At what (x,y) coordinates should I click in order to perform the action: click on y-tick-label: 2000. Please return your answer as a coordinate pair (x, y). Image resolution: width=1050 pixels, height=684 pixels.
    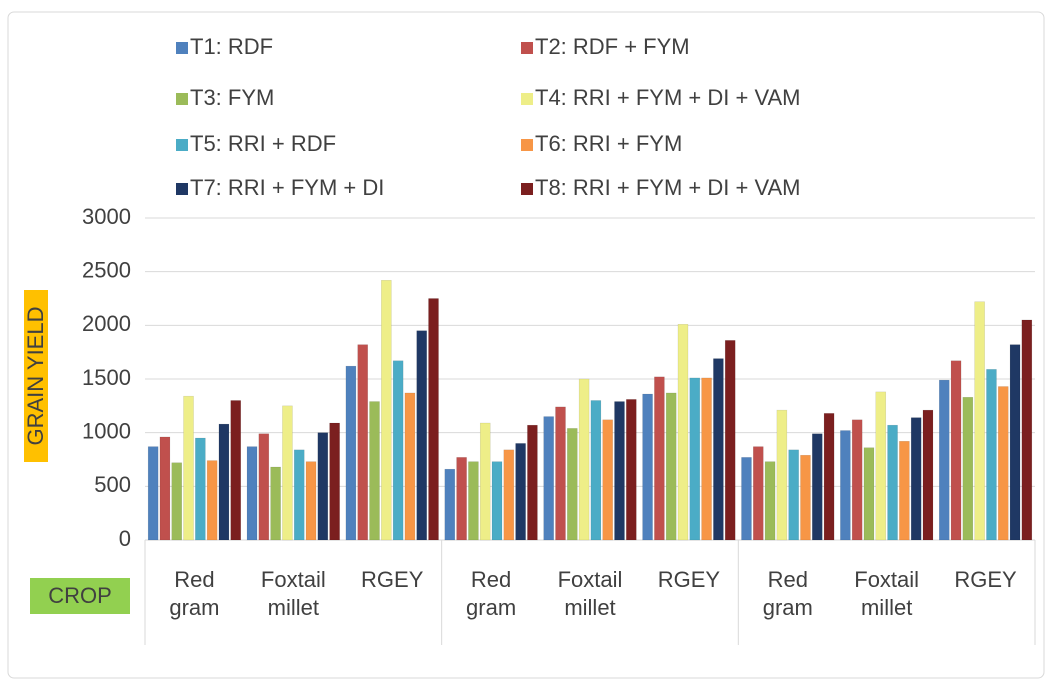
    Looking at the image, I should click on (106, 323).